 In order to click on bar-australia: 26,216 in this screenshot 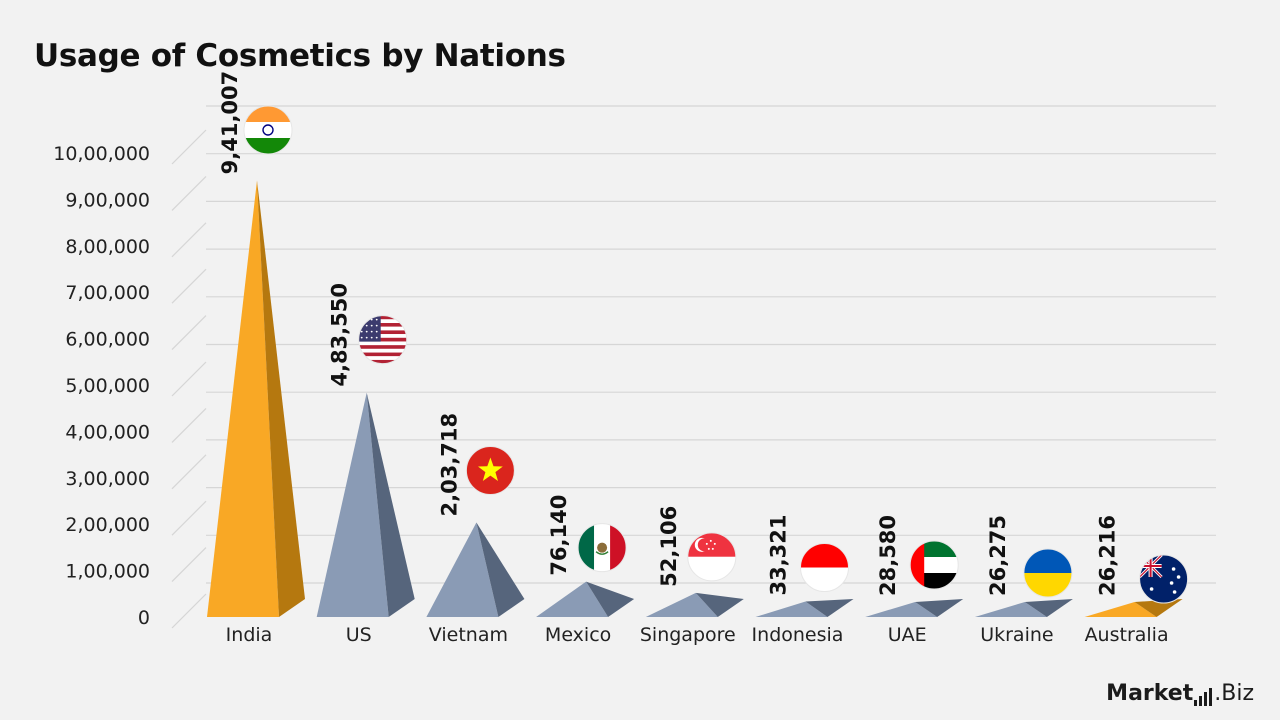, I will do `click(1136, 566)`.